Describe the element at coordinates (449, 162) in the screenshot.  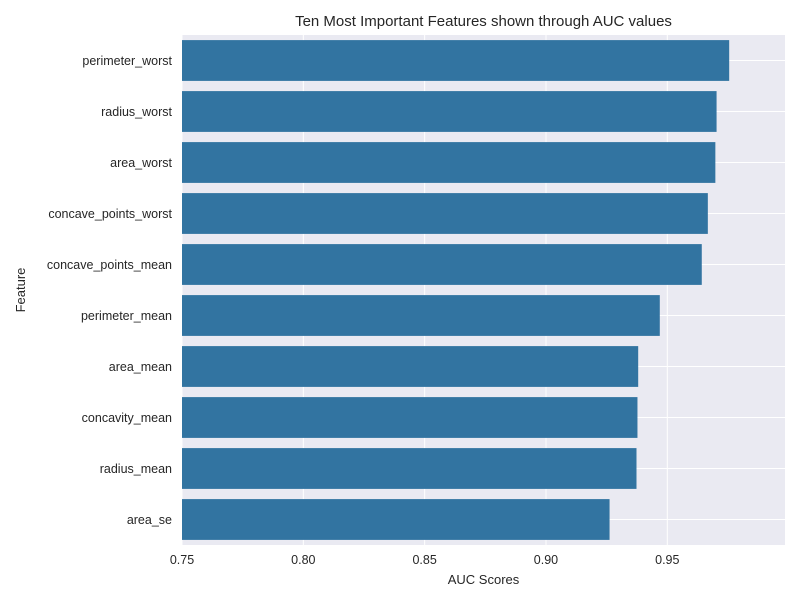
I see `bar-area-worst` at that location.